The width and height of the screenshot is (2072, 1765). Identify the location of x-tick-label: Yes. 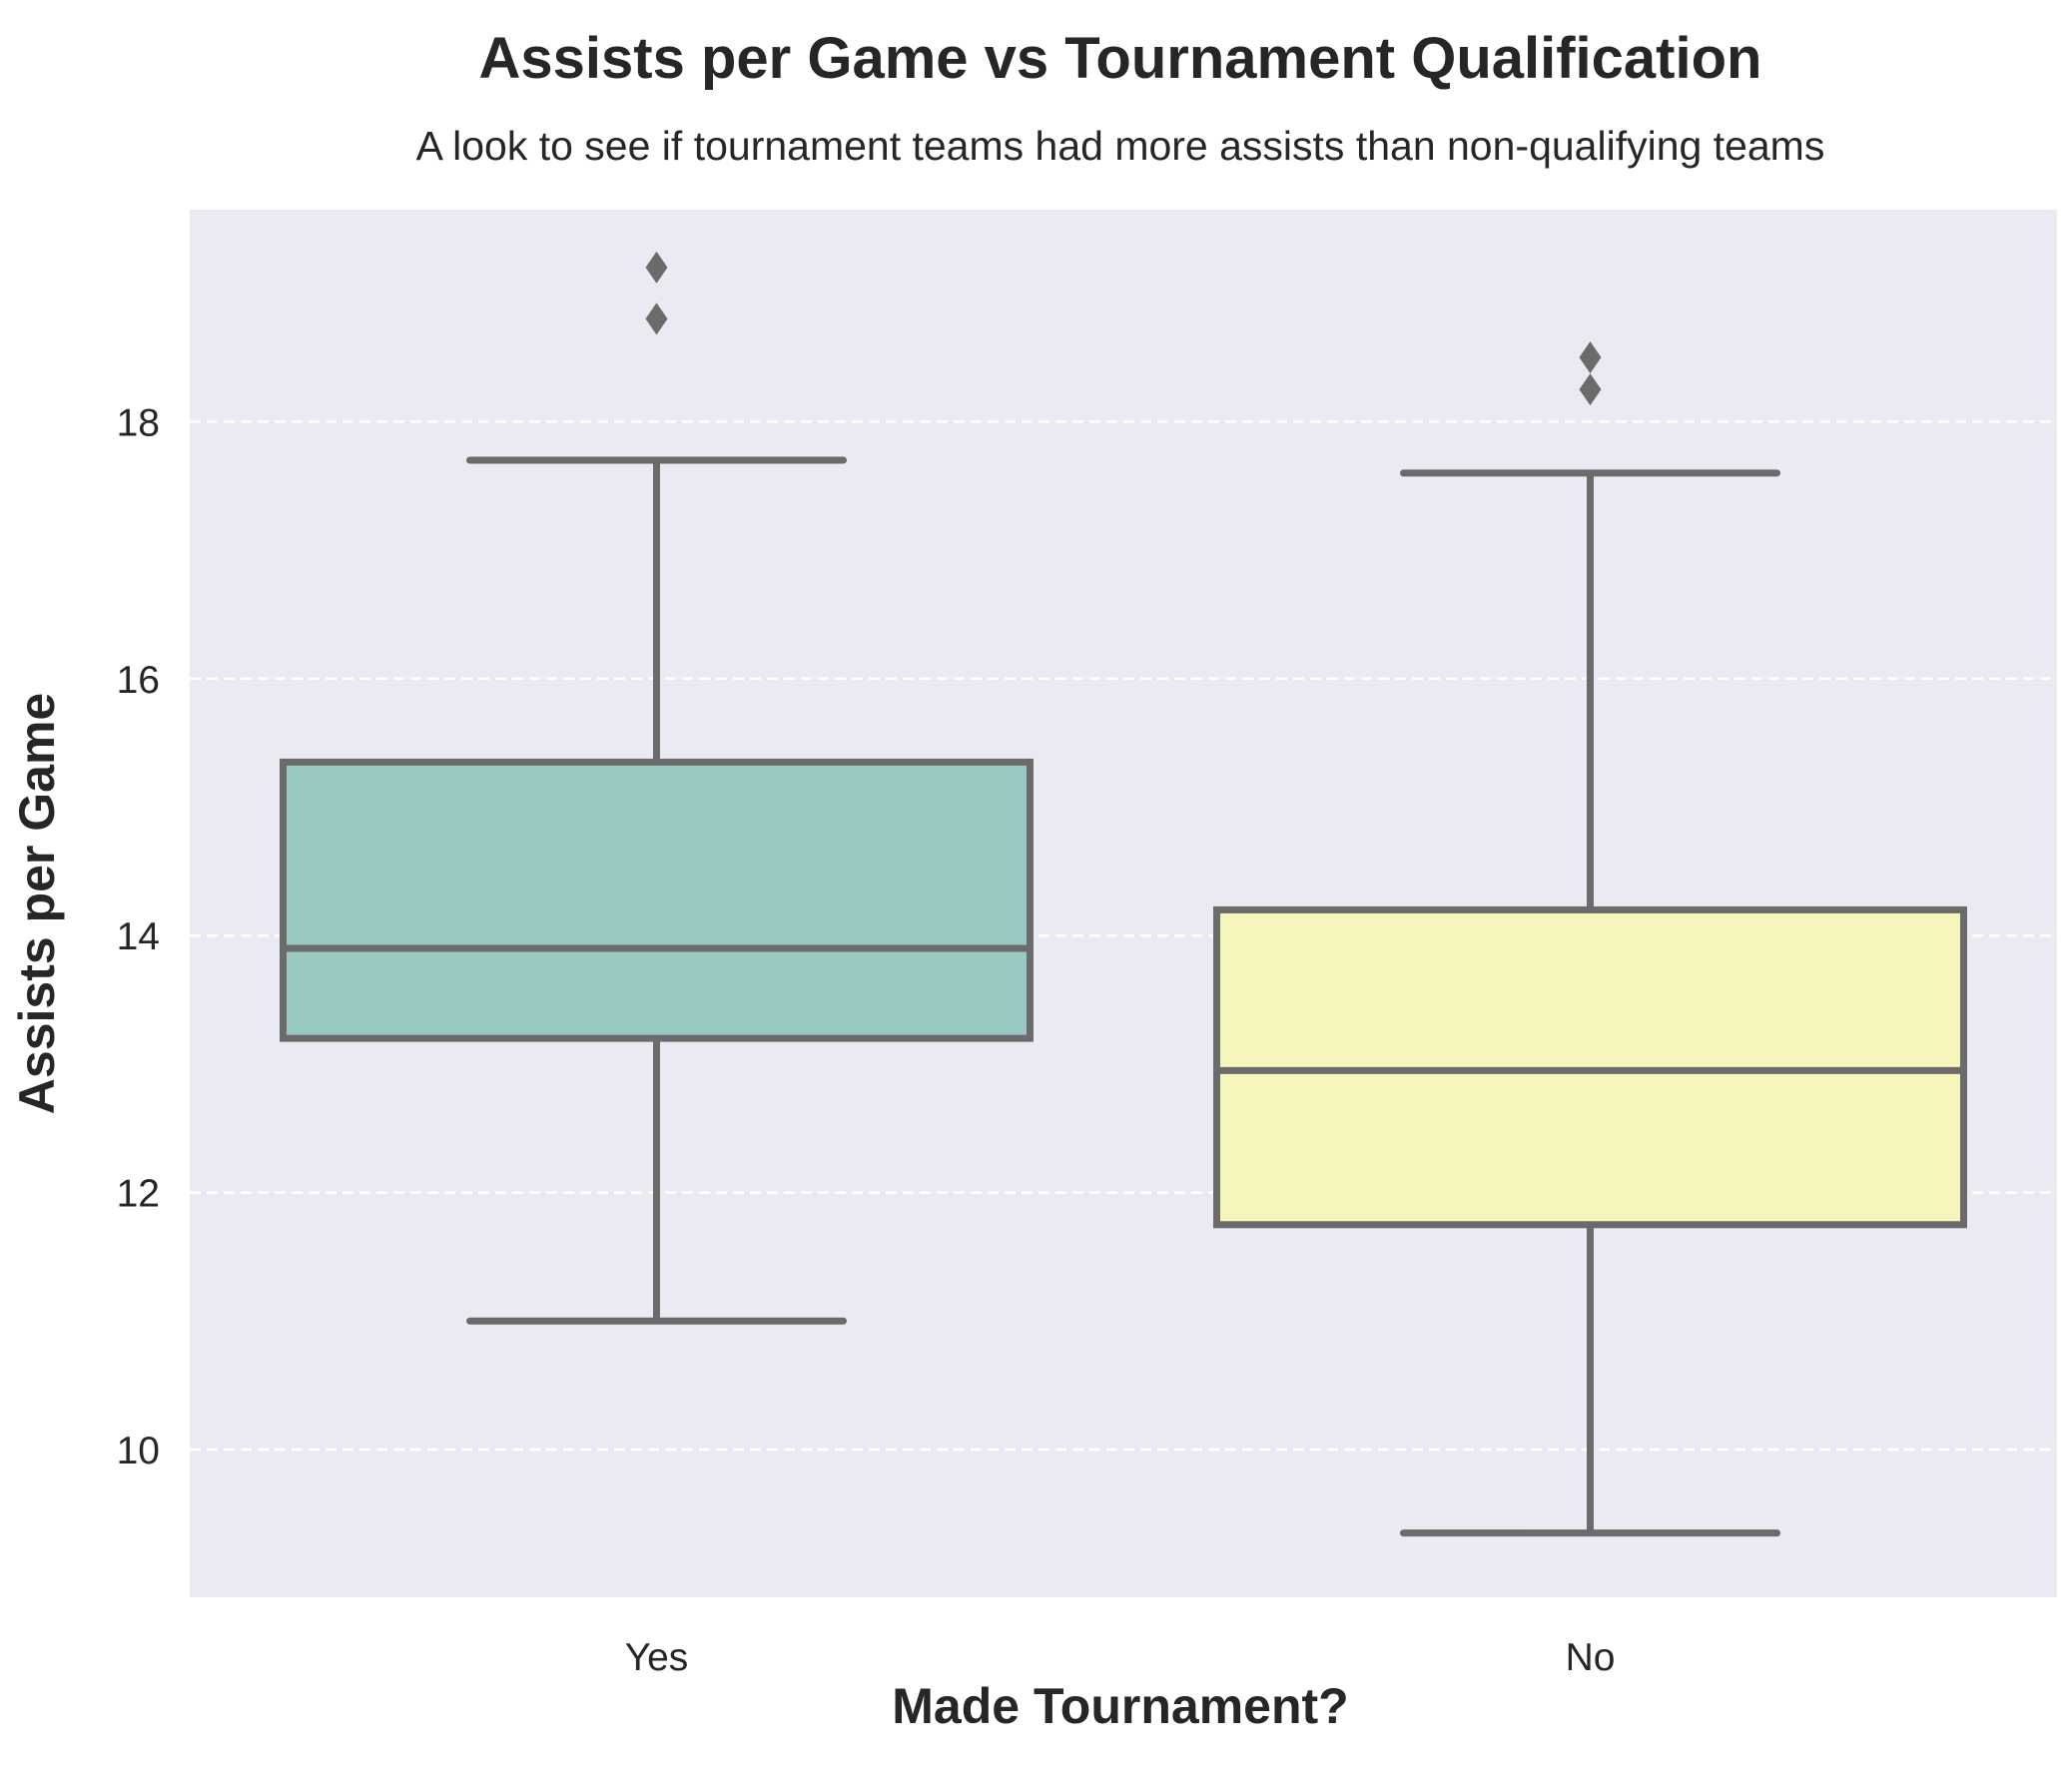
(657, 1657).